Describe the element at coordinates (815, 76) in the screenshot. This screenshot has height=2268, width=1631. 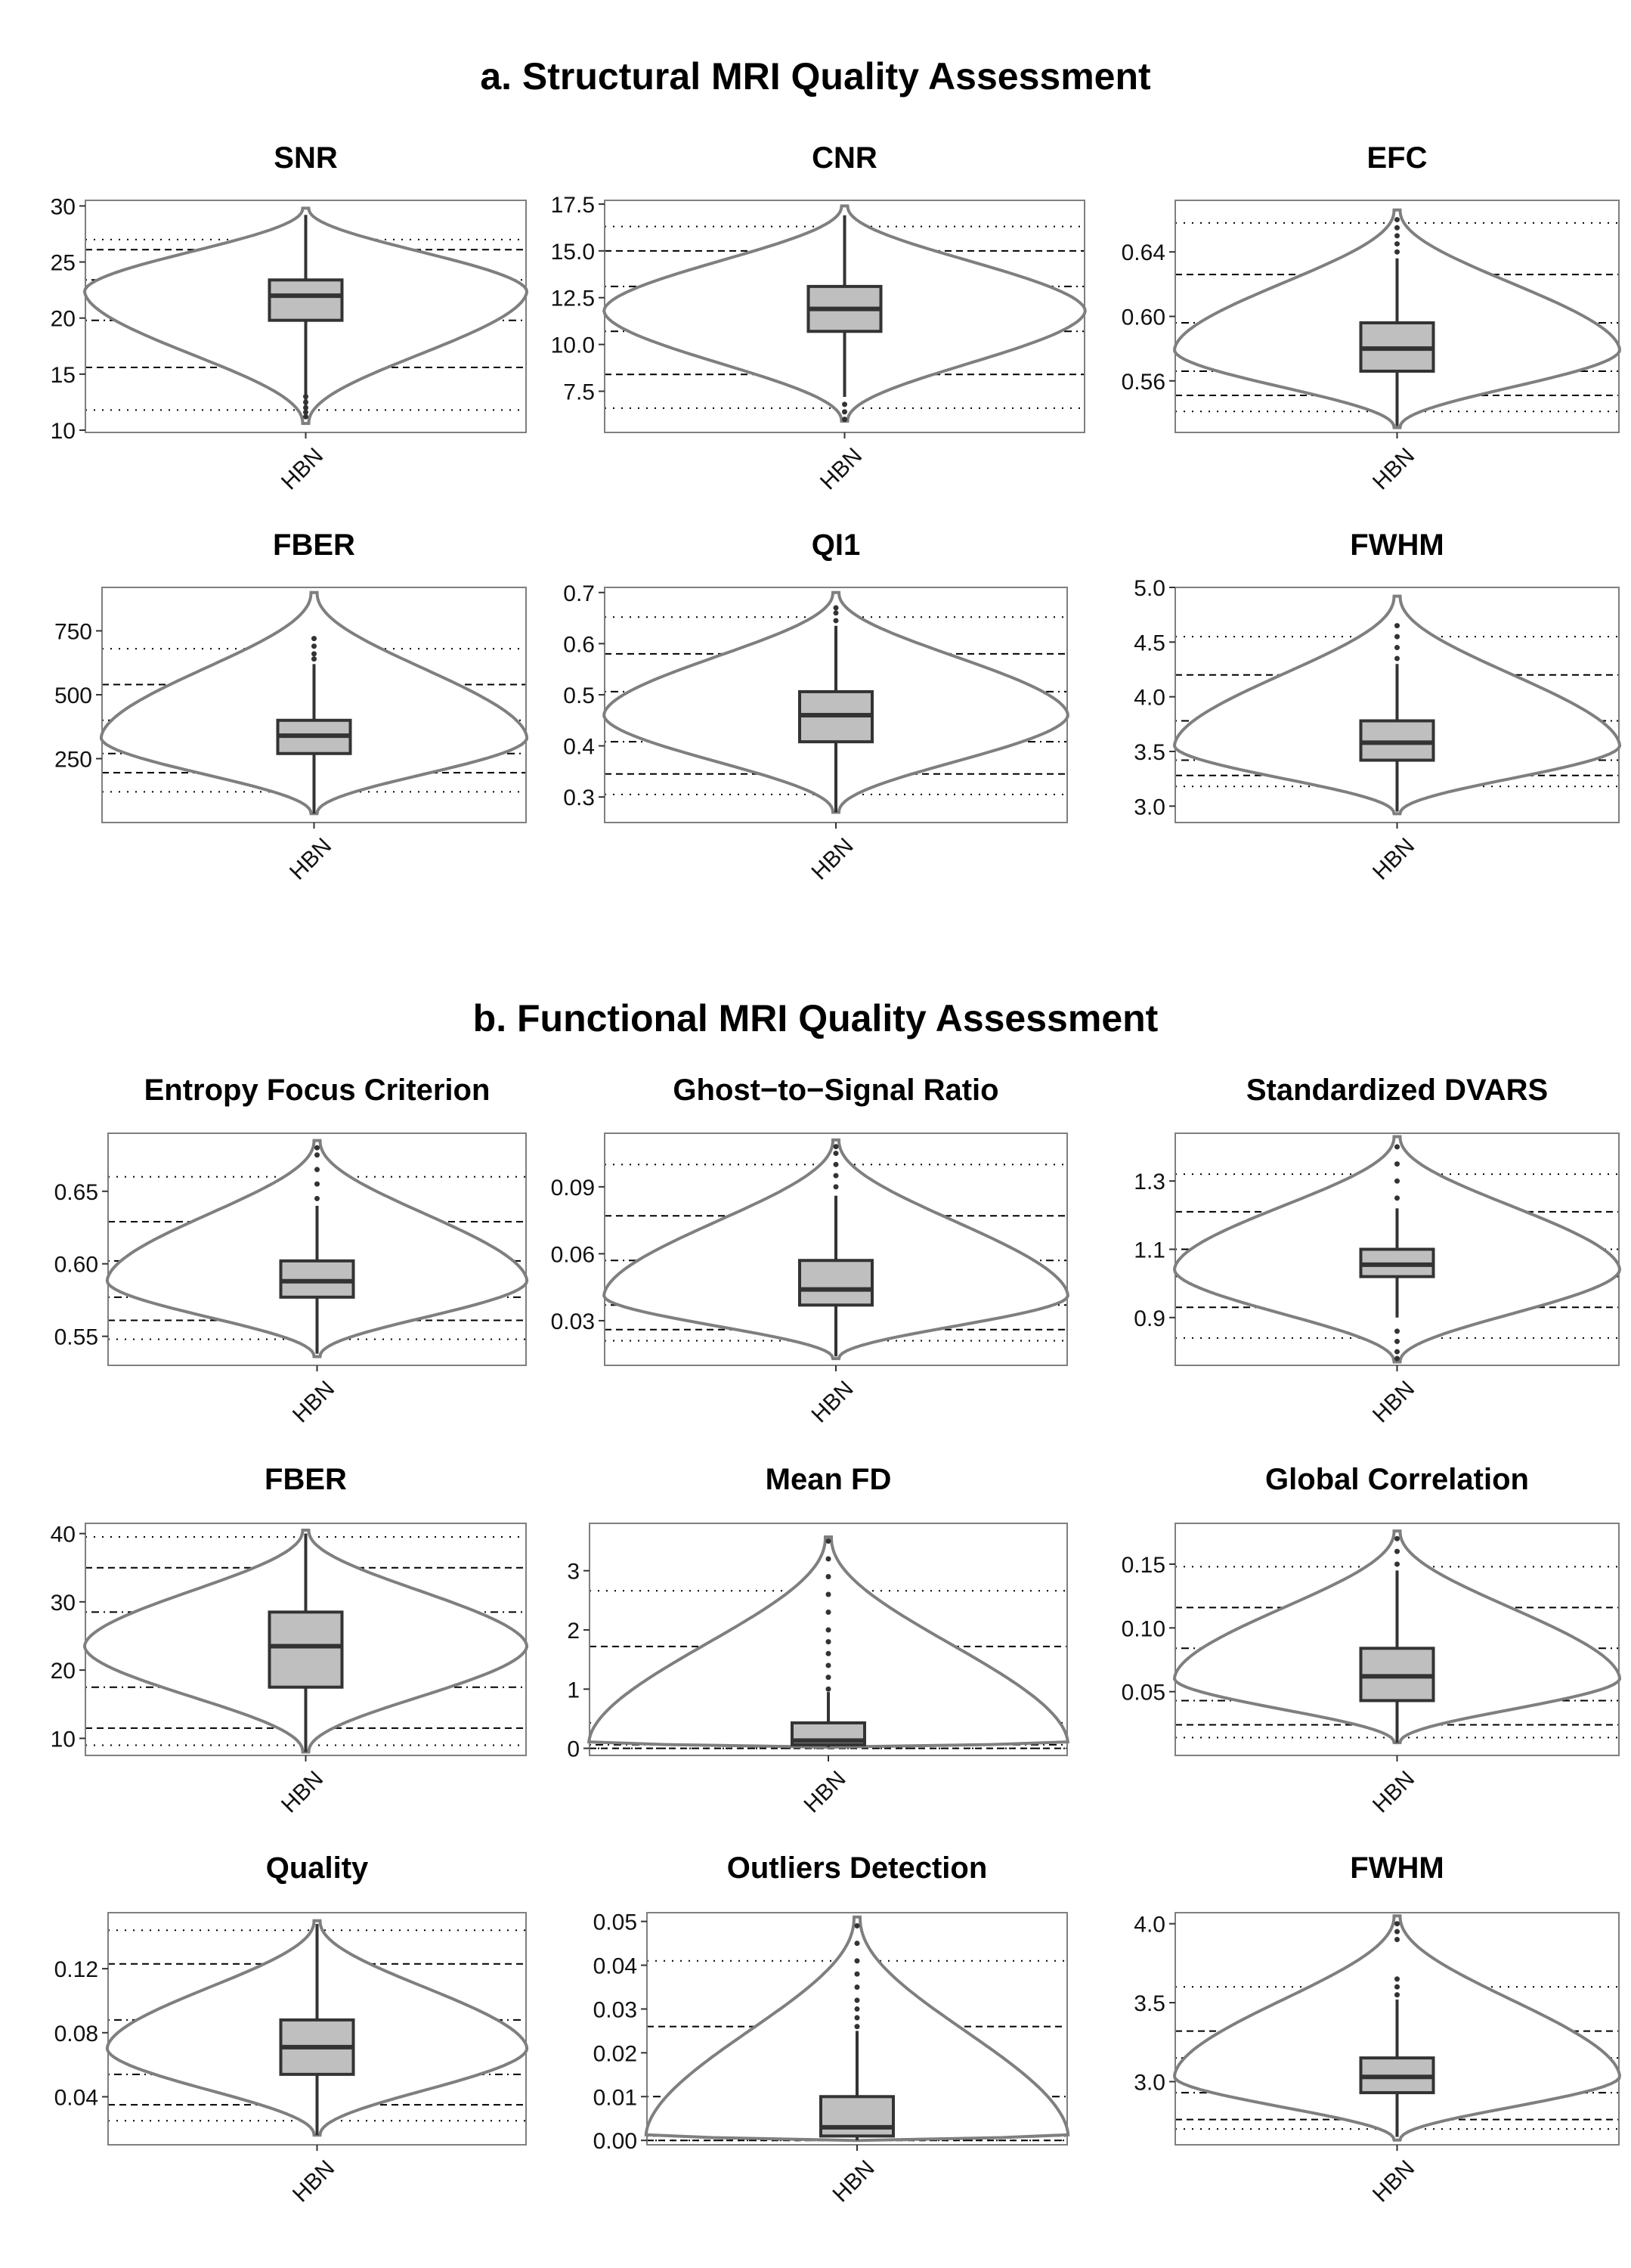
I see `section-a-title: a. Structural MRI Quality Assessment` at that location.